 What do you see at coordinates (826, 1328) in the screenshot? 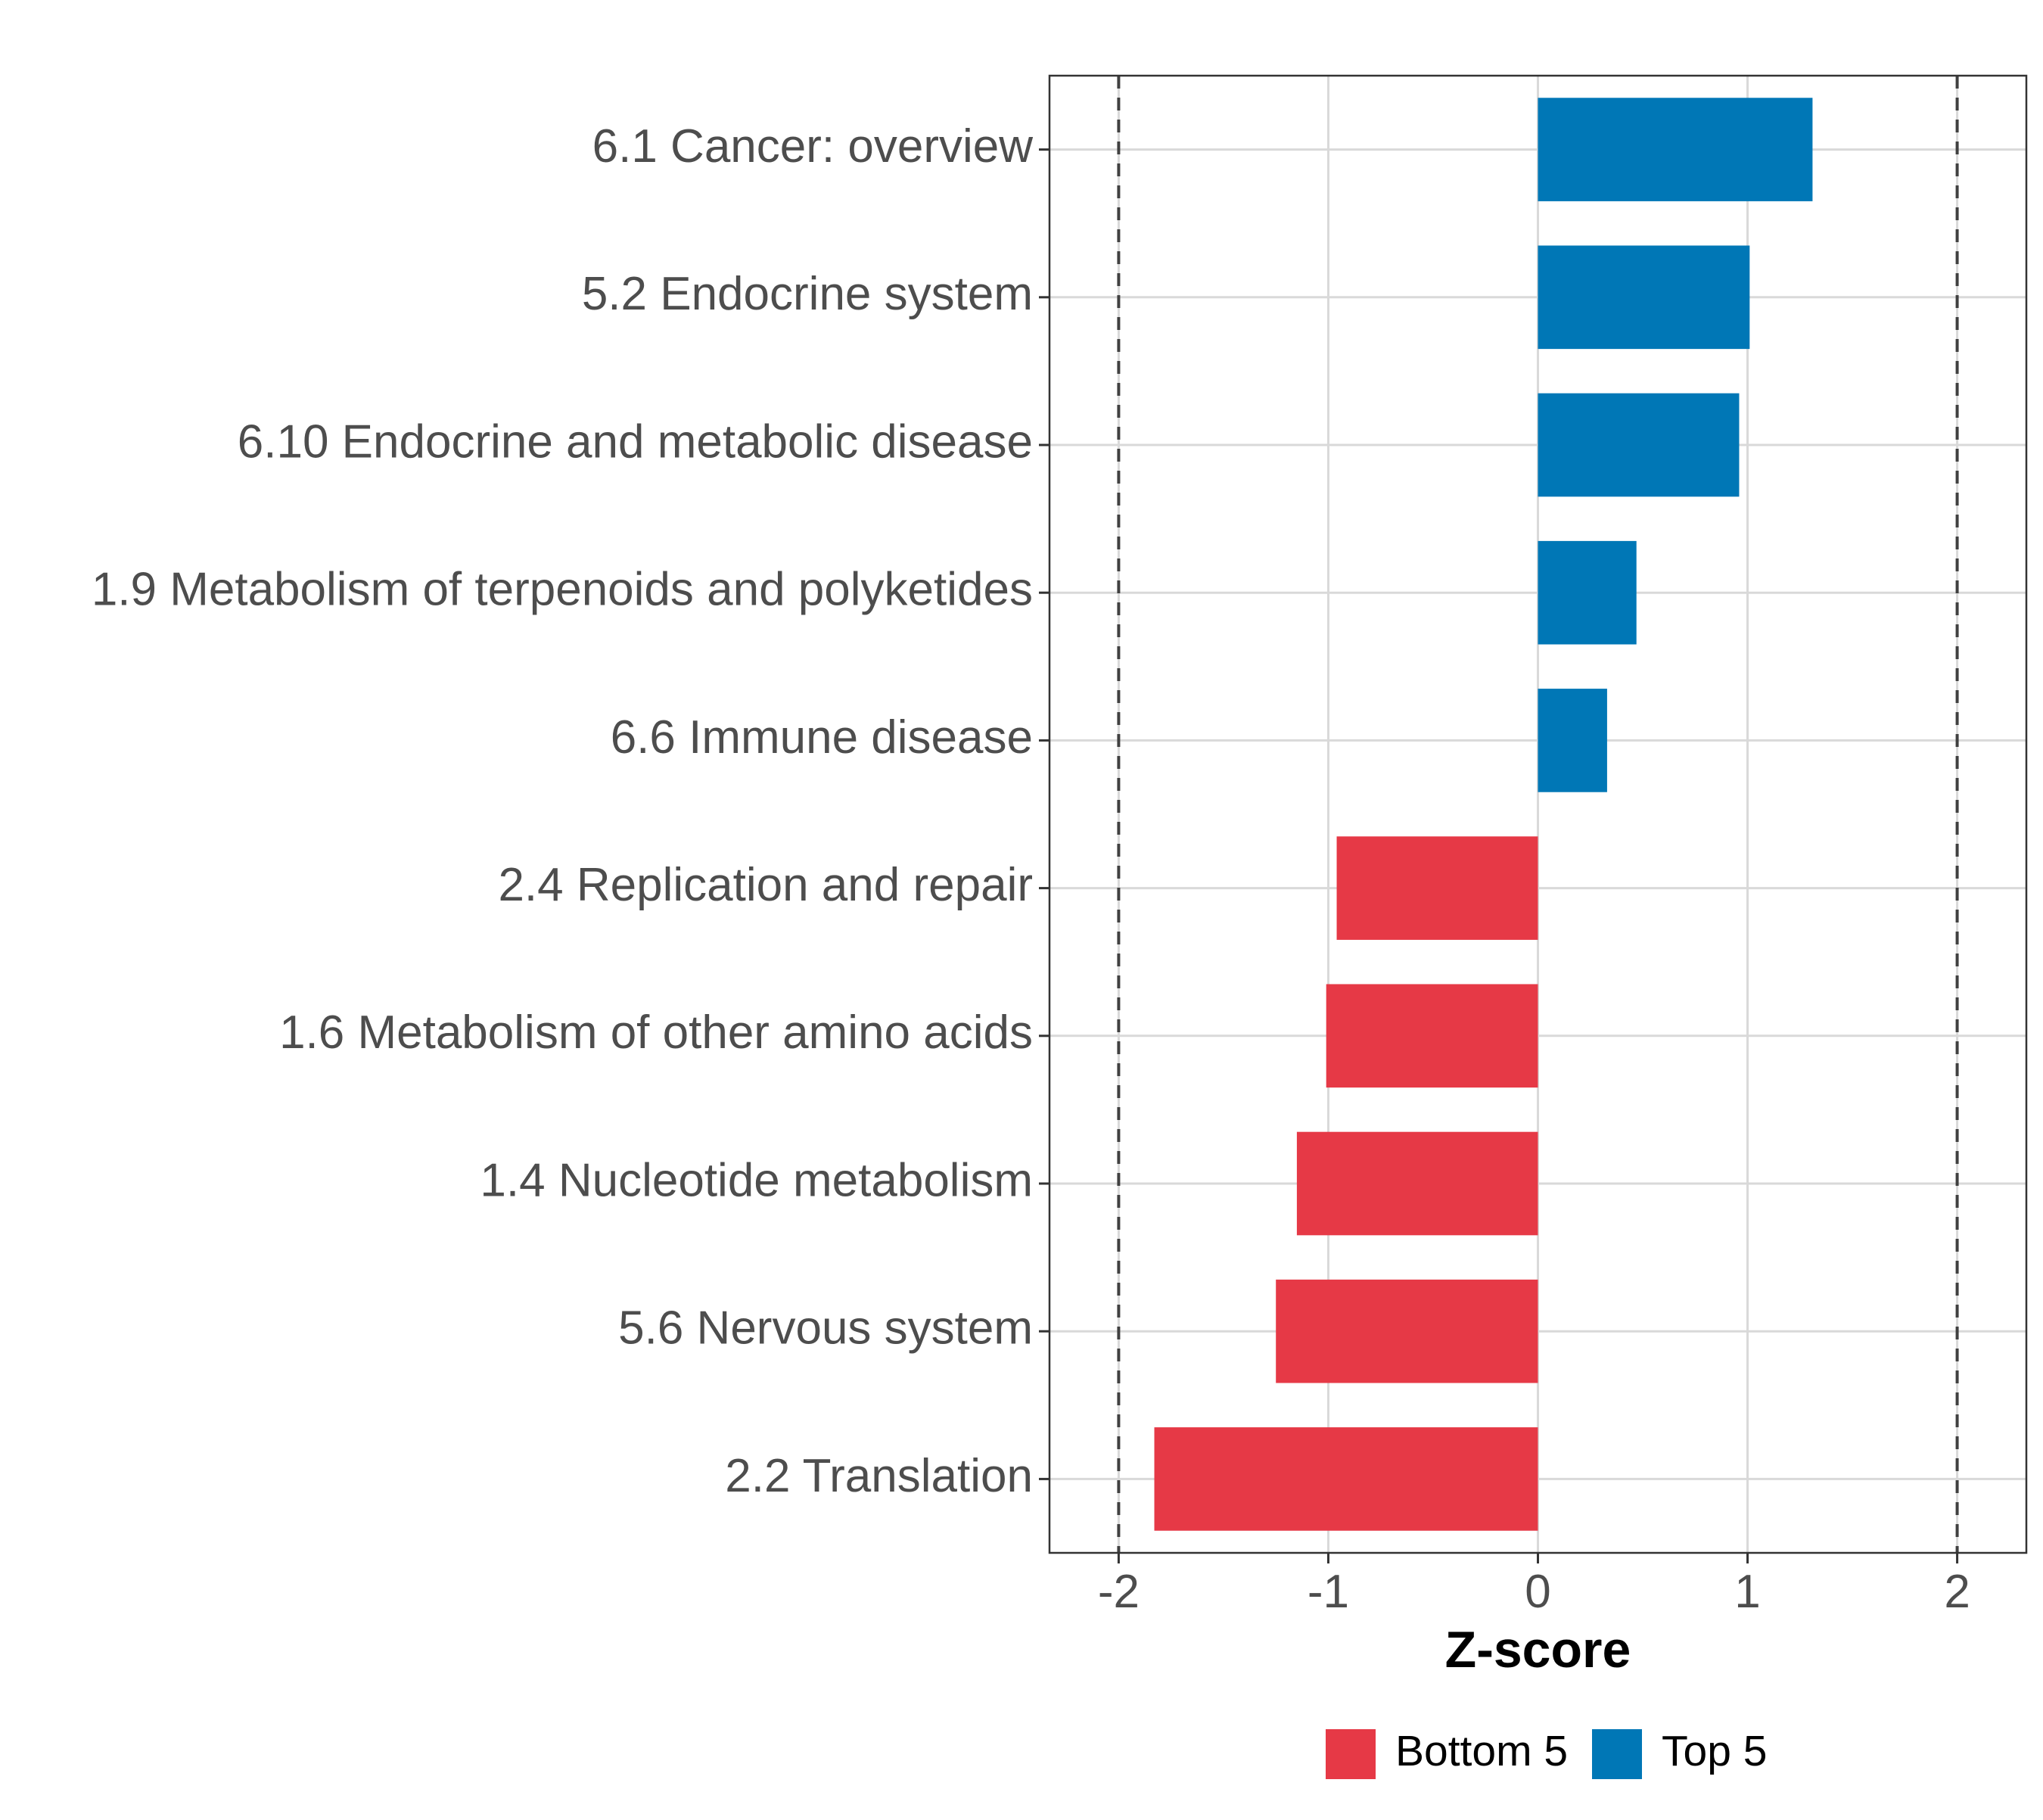
I see `category-label: 5.6 Nervous system` at bounding box center [826, 1328].